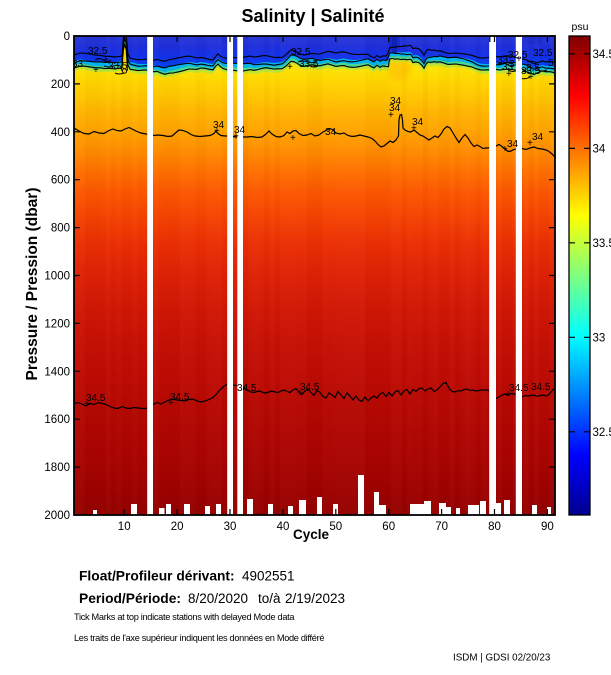 This screenshot has height=675, width=611. Describe the element at coordinates (494, 527) in the screenshot. I see `svg-text: 80` at that location.